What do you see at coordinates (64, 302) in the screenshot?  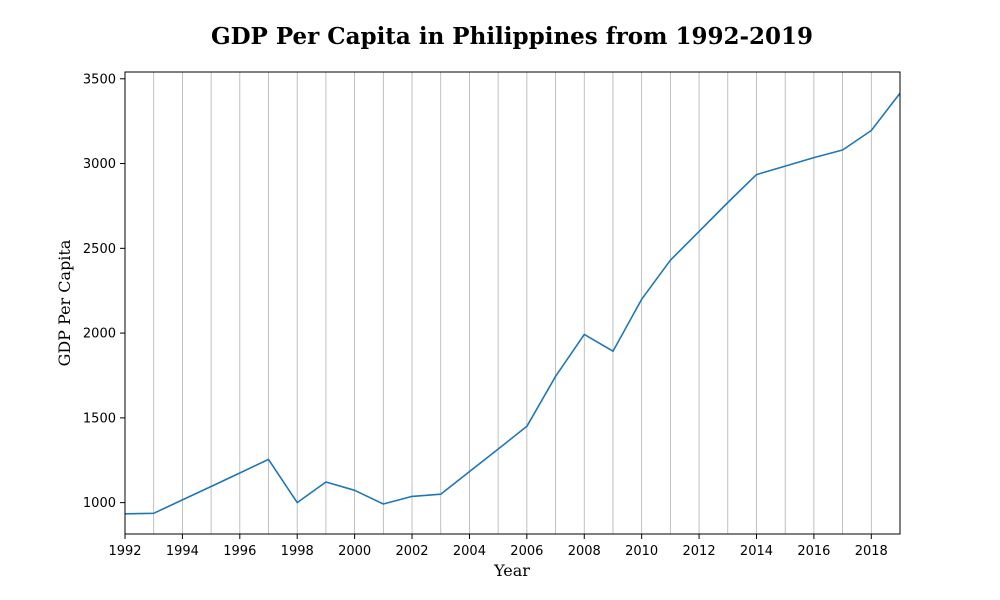 I see `y-axis-label: GDP Per Capita` at bounding box center [64, 302].